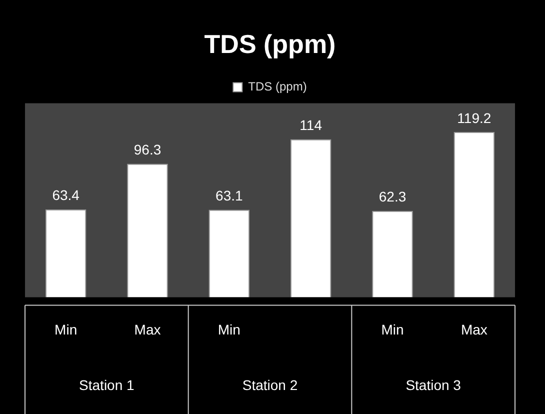 This screenshot has height=414, width=545. What do you see at coordinates (270, 43) in the screenshot?
I see `chart-title: TDS (ppm)` at bounding box center [270, 43].